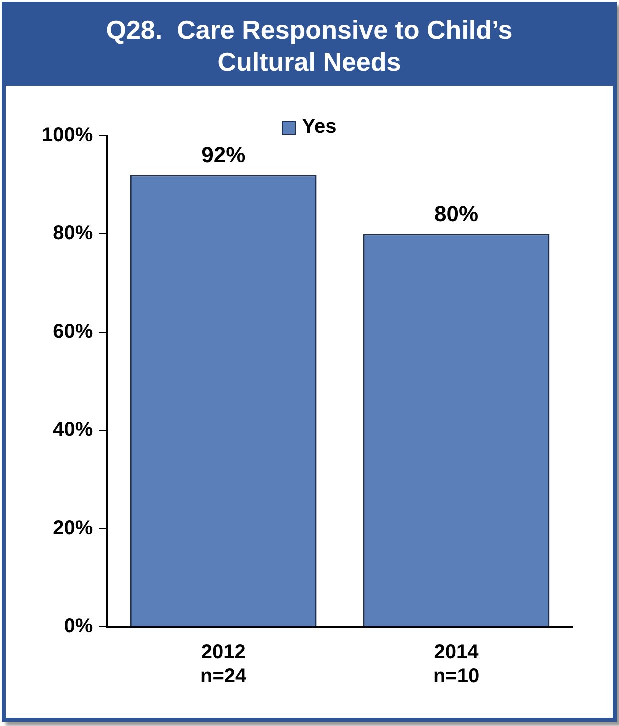 This screenshot has width=619, height=726. Describe the element at coordinates (309, 46) in the screenshot. I see `chart-title: Q28. Care Responsive to Child’s Cultural Needs` at that location.